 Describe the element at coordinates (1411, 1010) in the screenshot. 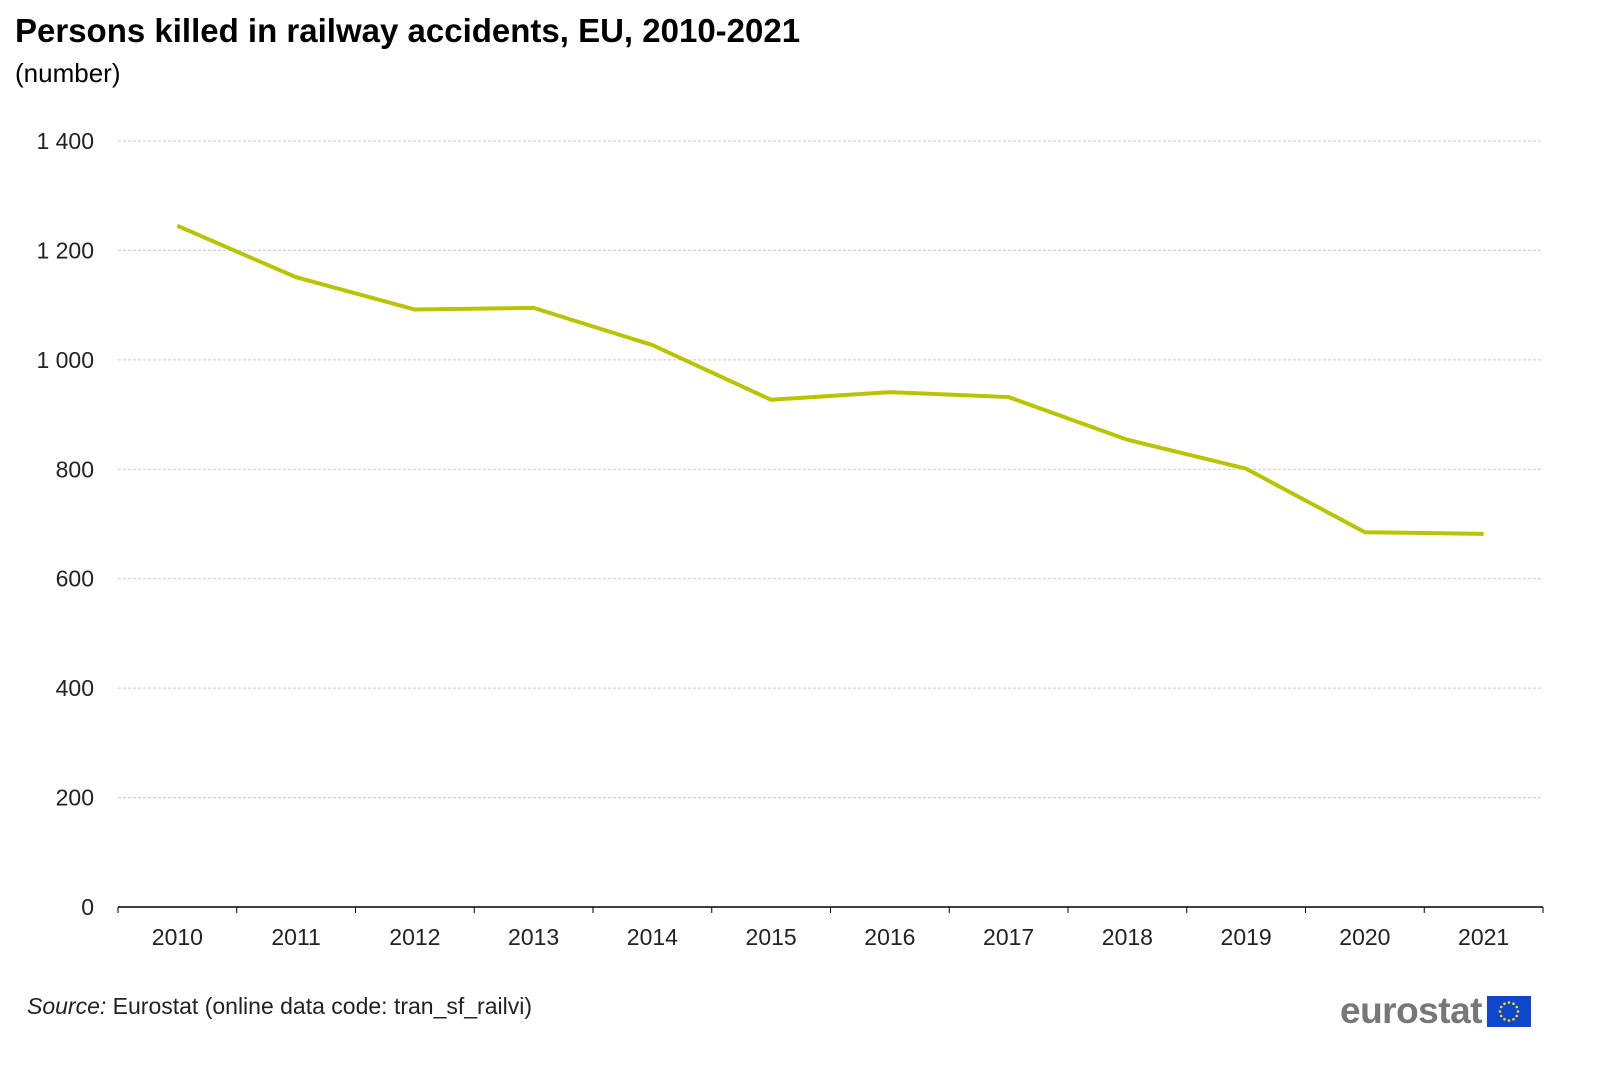

I see `logo-text: eurostat` at that location.